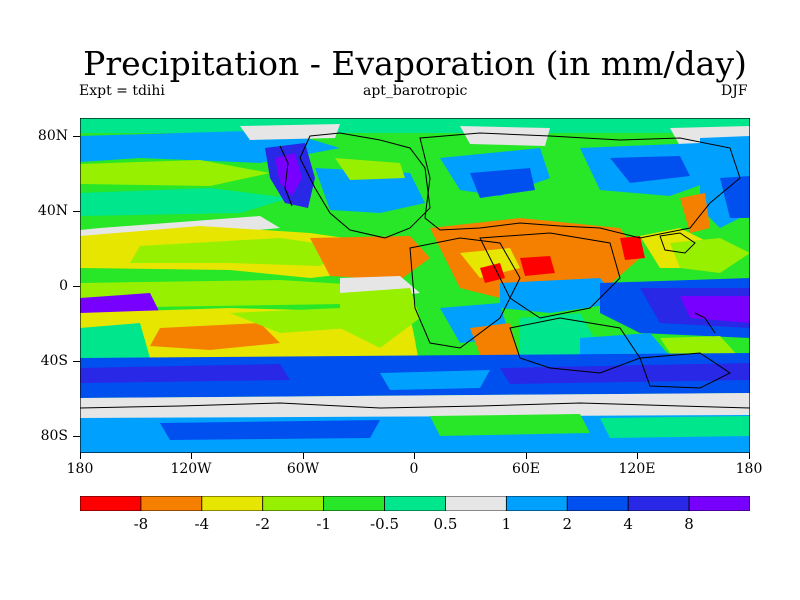 The width and height of the screenshot is (800, 600). I want to click on lon-label-60w: 60W, so click(303, 469).